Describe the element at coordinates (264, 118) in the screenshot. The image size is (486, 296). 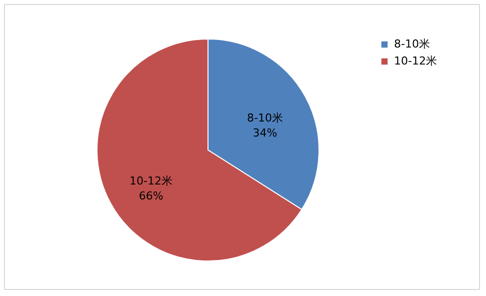
I see `slice-label: 8-10米` at that location.